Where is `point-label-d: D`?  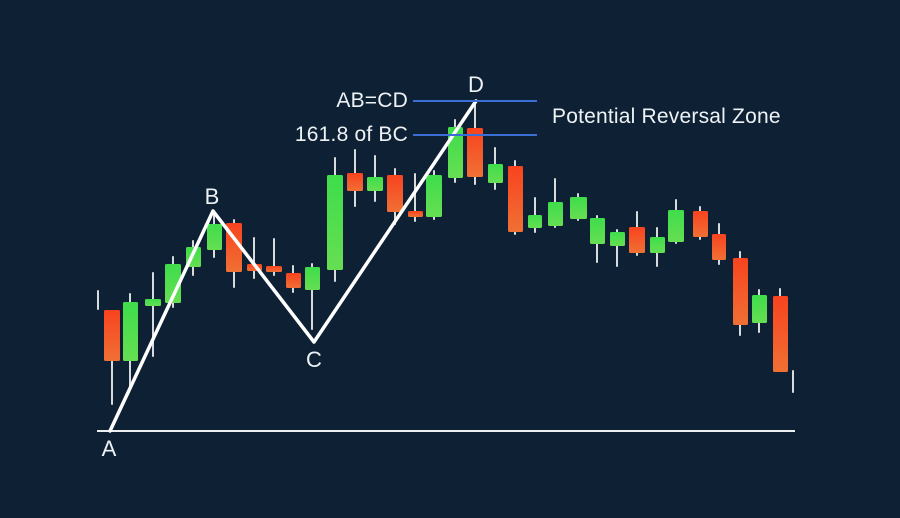
point-label-d: D is located at coordinates (476, 84).